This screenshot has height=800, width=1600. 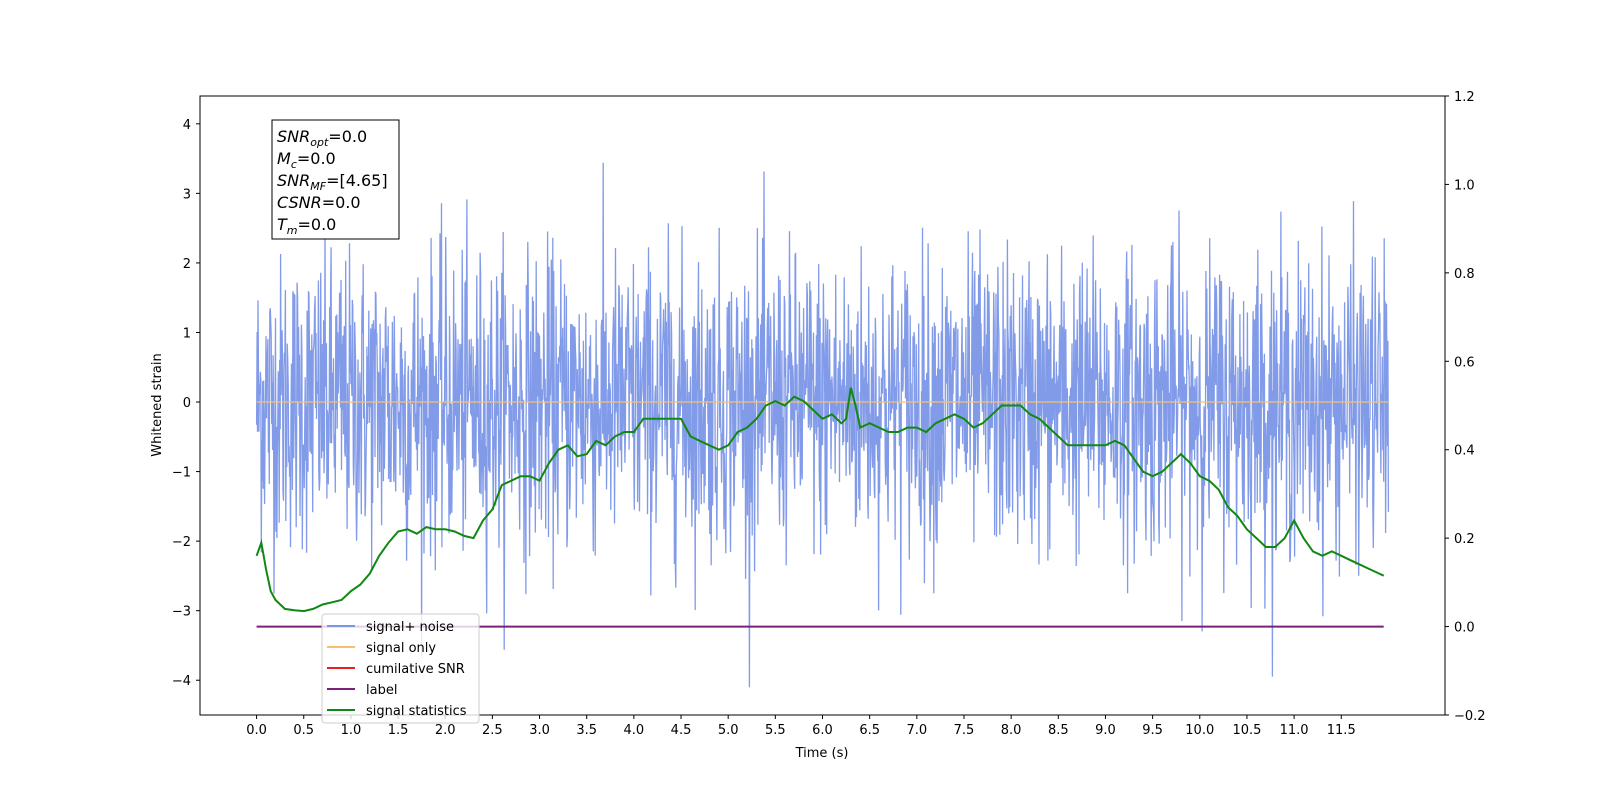 I want to click on annotation-line: Mc=0.0, so click(x=306, y=160).